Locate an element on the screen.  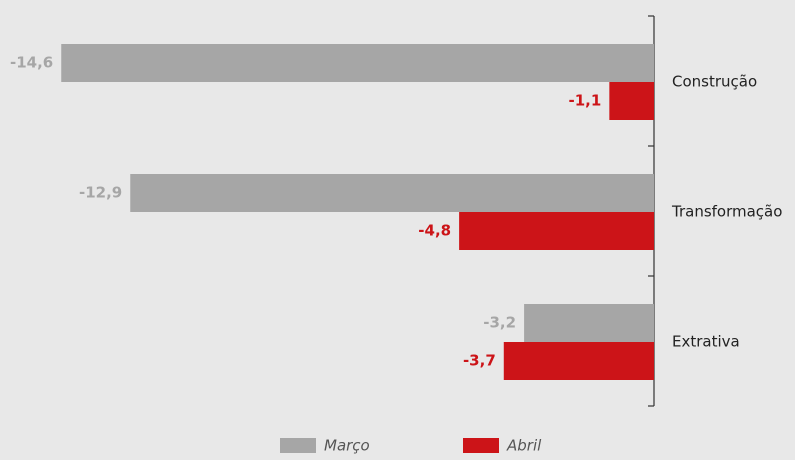
category-label: Transformação is located at coordinates (726, 212).